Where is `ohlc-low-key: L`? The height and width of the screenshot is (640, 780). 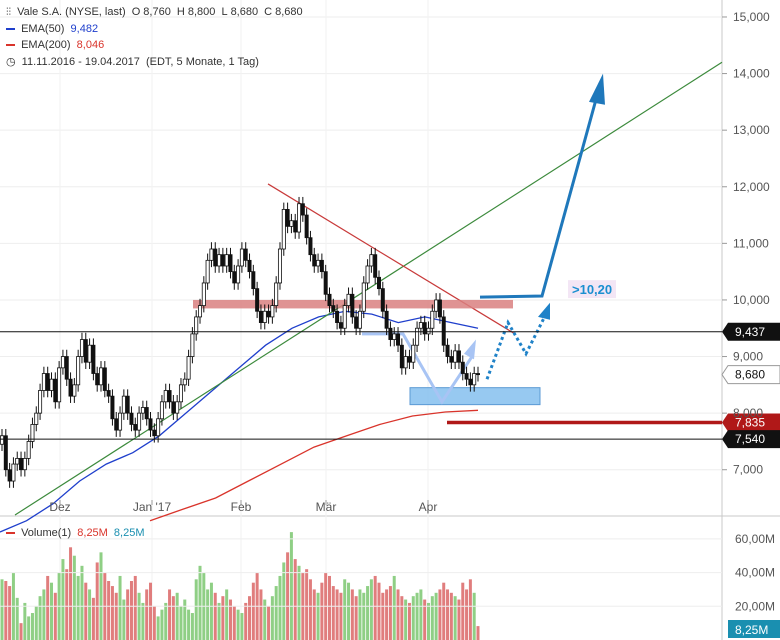 ohlc-low-key: L is located at coordinates (224, 12).